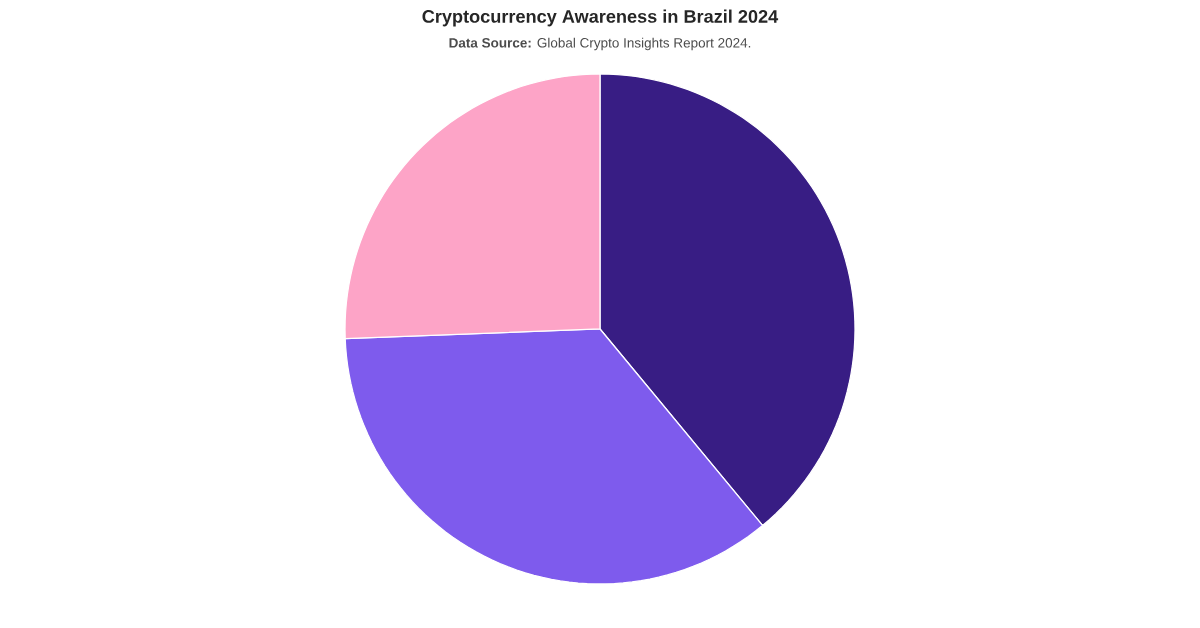 Image resolution: width=1200 pixels, height=628 pixels. Describe the element at coordinates (600, 18) in the screenshot. I see `chart-title: Cryptocurrency Awareness in Brazil 2024` at that location.